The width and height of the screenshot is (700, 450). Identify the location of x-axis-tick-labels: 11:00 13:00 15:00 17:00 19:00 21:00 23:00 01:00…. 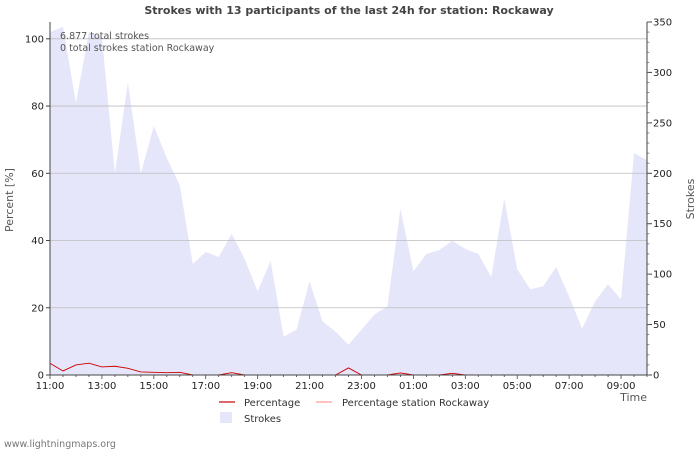
(336, 386).